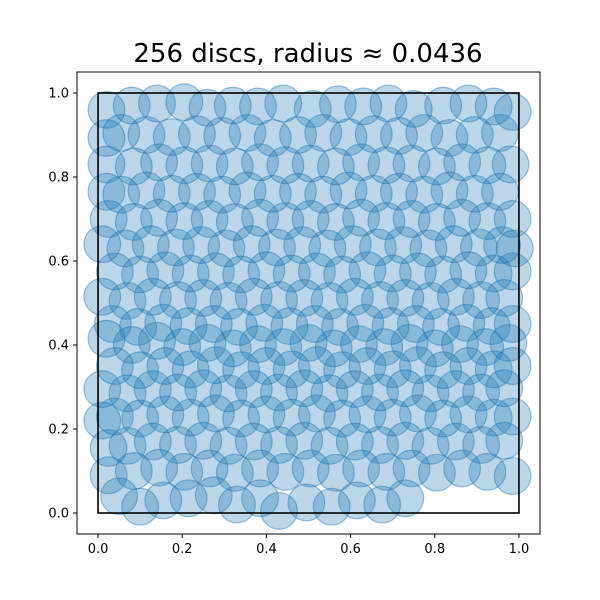 The width and height of the screenshot is (600, 600). Describe the element at coordinates (308, 545) in the screenshot. I see `x-axis: 0.0 0.2 0.4 0.6 0.8 1.0` at that location.